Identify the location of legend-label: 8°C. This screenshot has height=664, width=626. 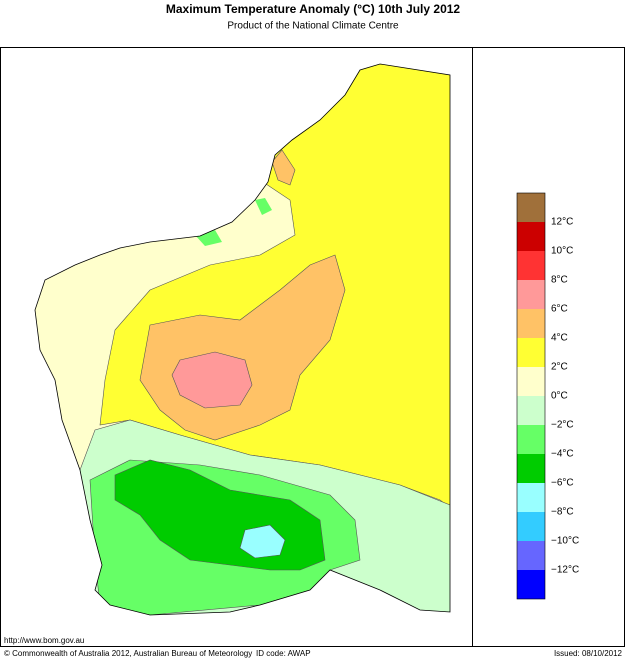
(559, 280).